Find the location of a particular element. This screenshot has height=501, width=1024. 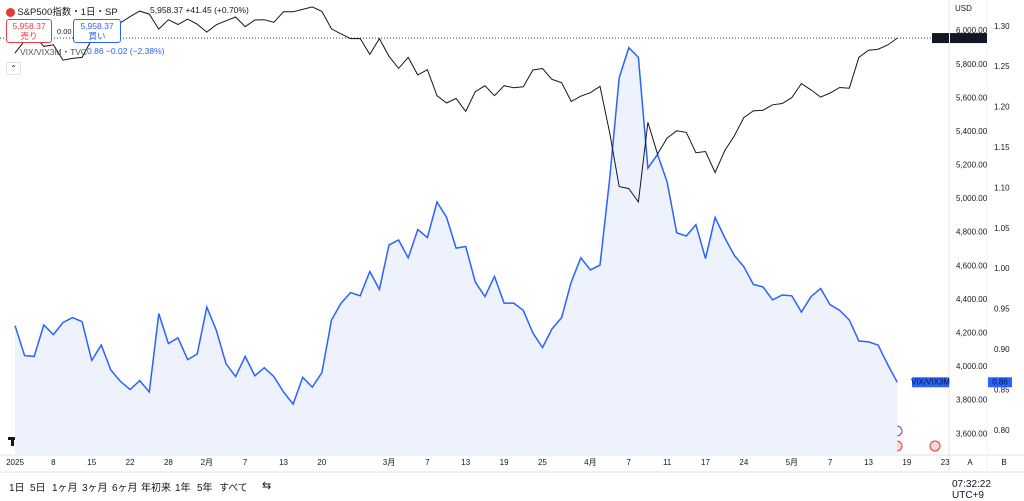

range-button: 5年 is located at coordinates (205, 488).